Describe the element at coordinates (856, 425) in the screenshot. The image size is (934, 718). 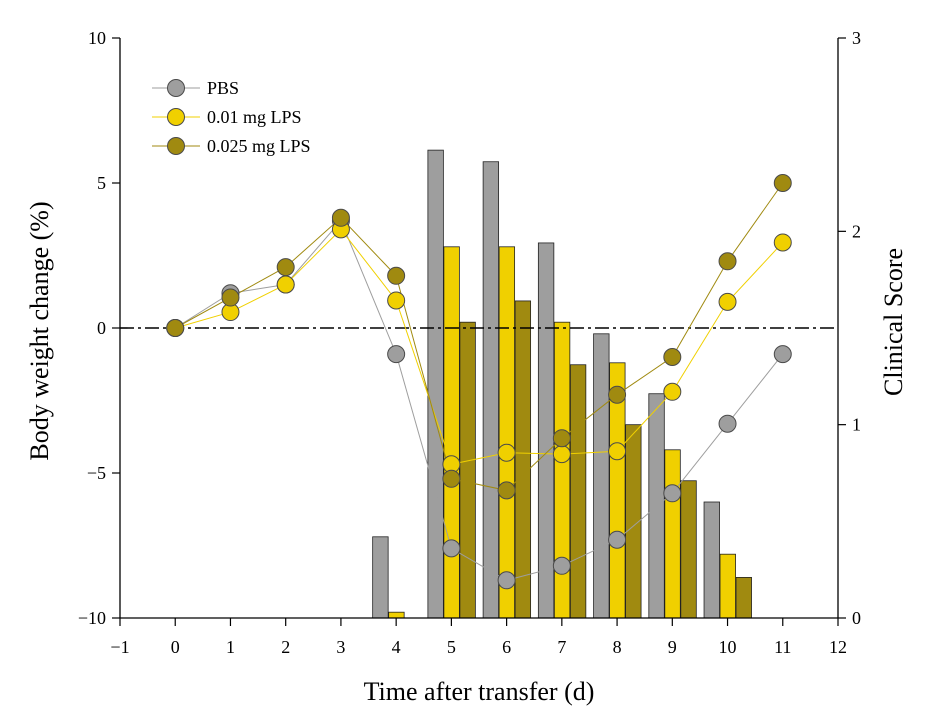
I see `y2-tick-label-1: 1` at that location.